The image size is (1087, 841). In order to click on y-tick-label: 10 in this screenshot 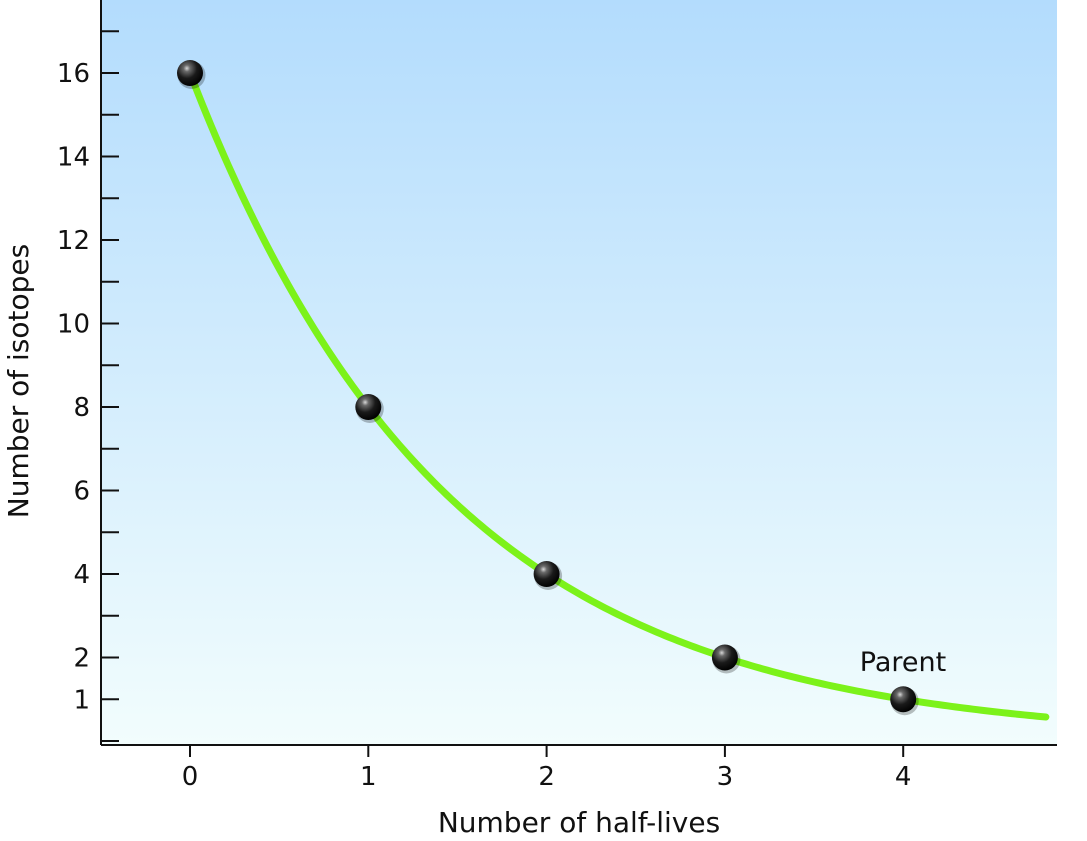, I will do `click(73, 325)`.